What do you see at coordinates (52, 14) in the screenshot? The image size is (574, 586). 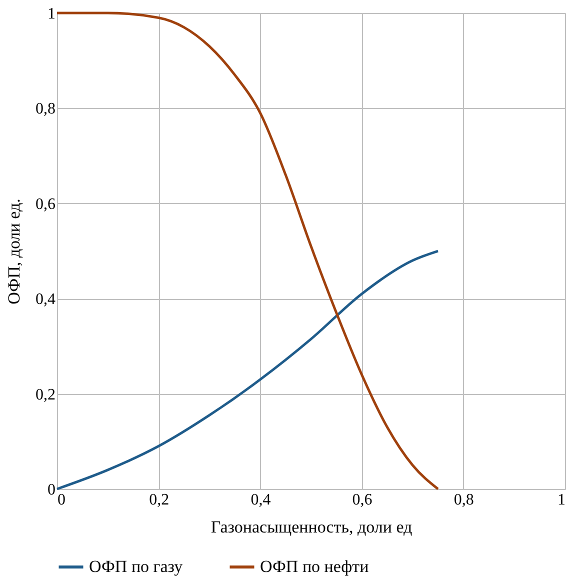 I see `y-tick-label: 1` at bounding box center [52, 14].